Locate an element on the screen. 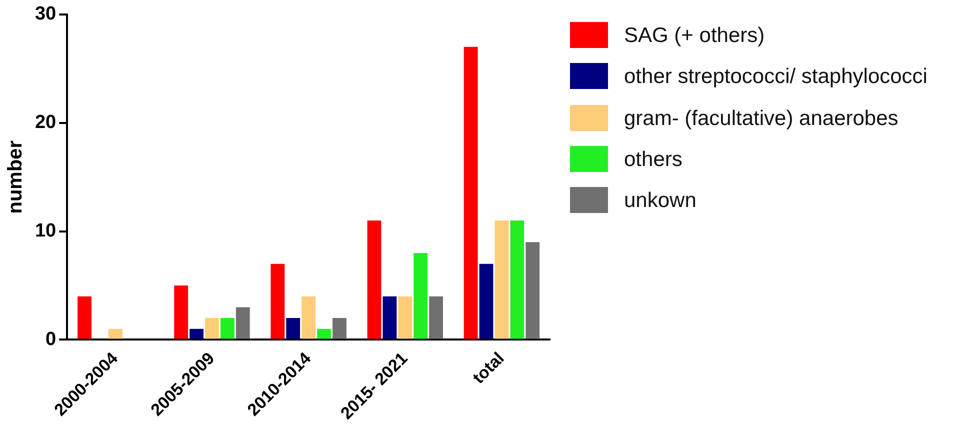  y-tick-label: 10 is located at coordinates (45, 231).